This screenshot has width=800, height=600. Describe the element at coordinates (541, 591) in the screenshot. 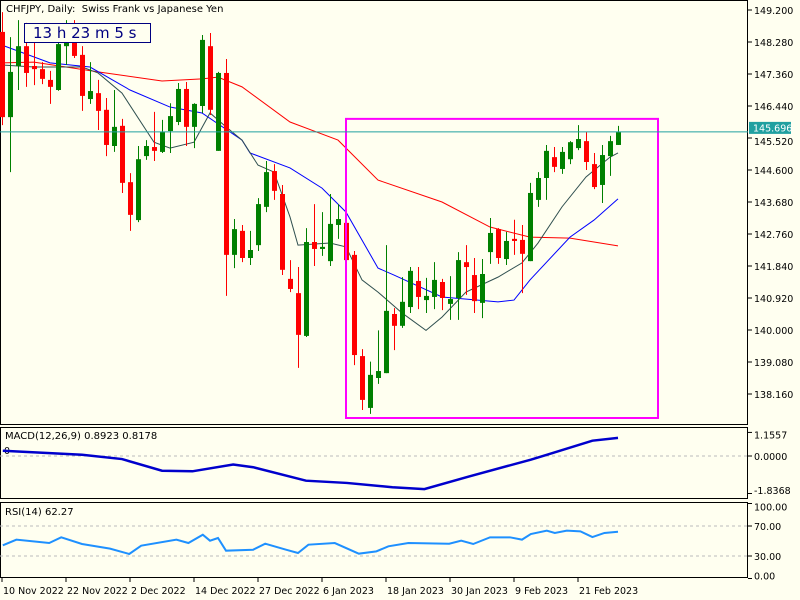

I see `date-label: 9 Feb 2023` at that location.